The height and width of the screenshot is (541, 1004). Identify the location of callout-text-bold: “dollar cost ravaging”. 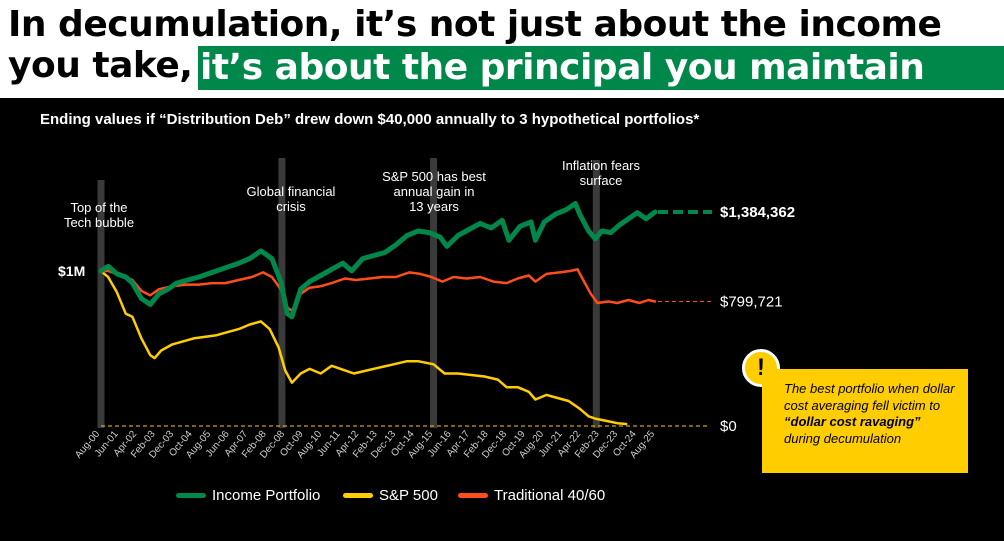
(852, 421).